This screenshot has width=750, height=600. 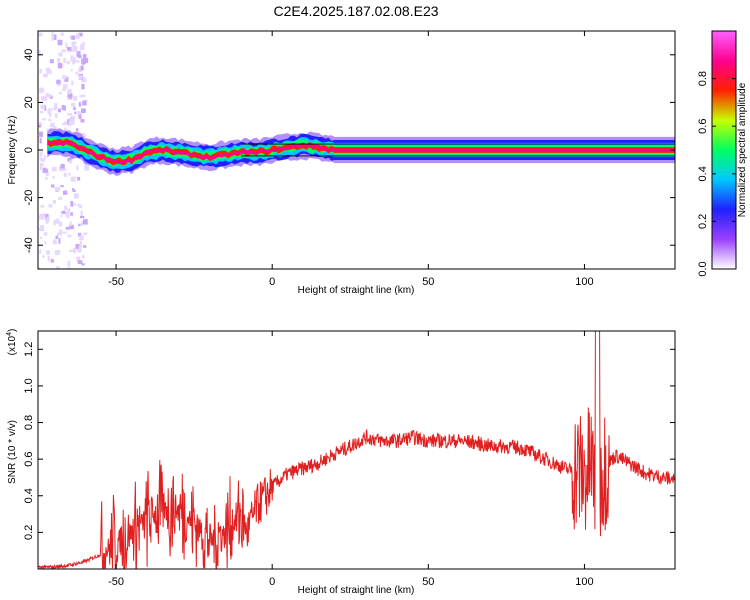 I want to click on colorbar-tick-label: 0.4, so click(x=703, y=173).